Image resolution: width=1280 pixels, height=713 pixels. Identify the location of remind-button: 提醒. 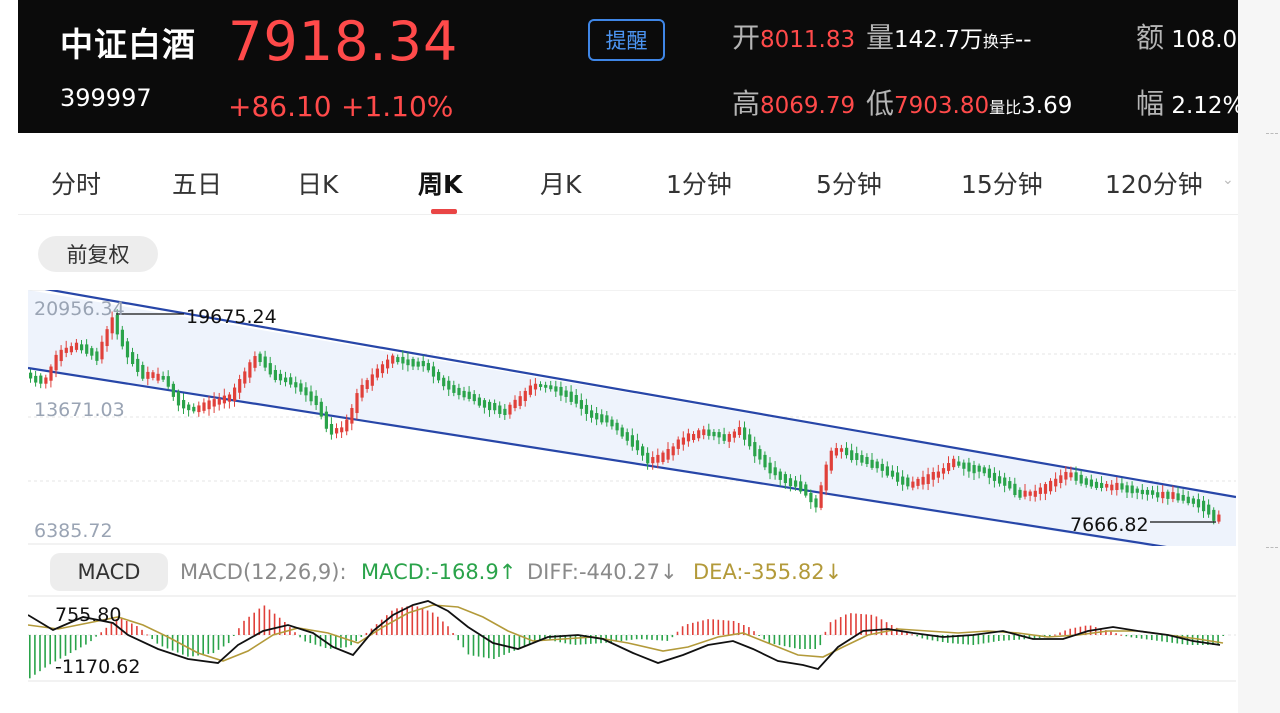
(626, 40).